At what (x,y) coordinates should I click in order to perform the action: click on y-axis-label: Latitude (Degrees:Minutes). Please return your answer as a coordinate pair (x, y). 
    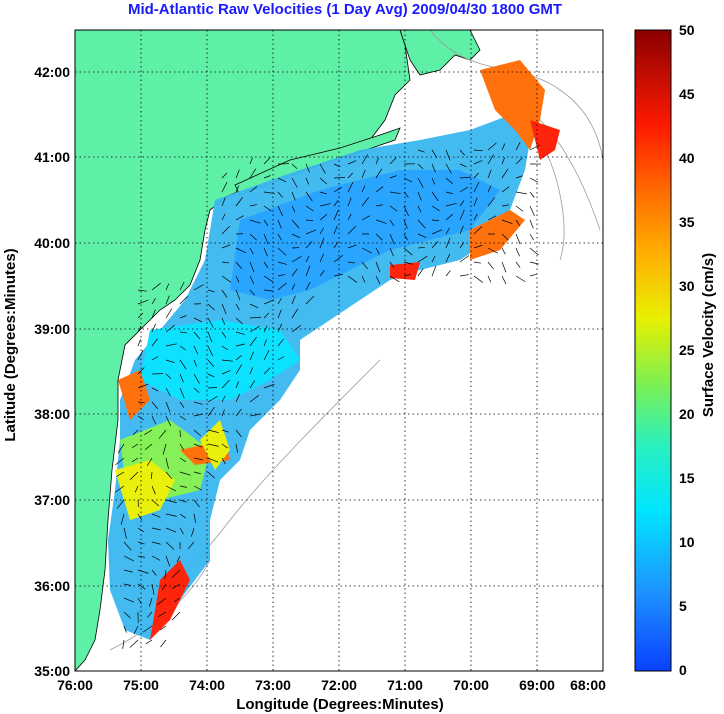
    Looking at the image, I should click on (10, 344).